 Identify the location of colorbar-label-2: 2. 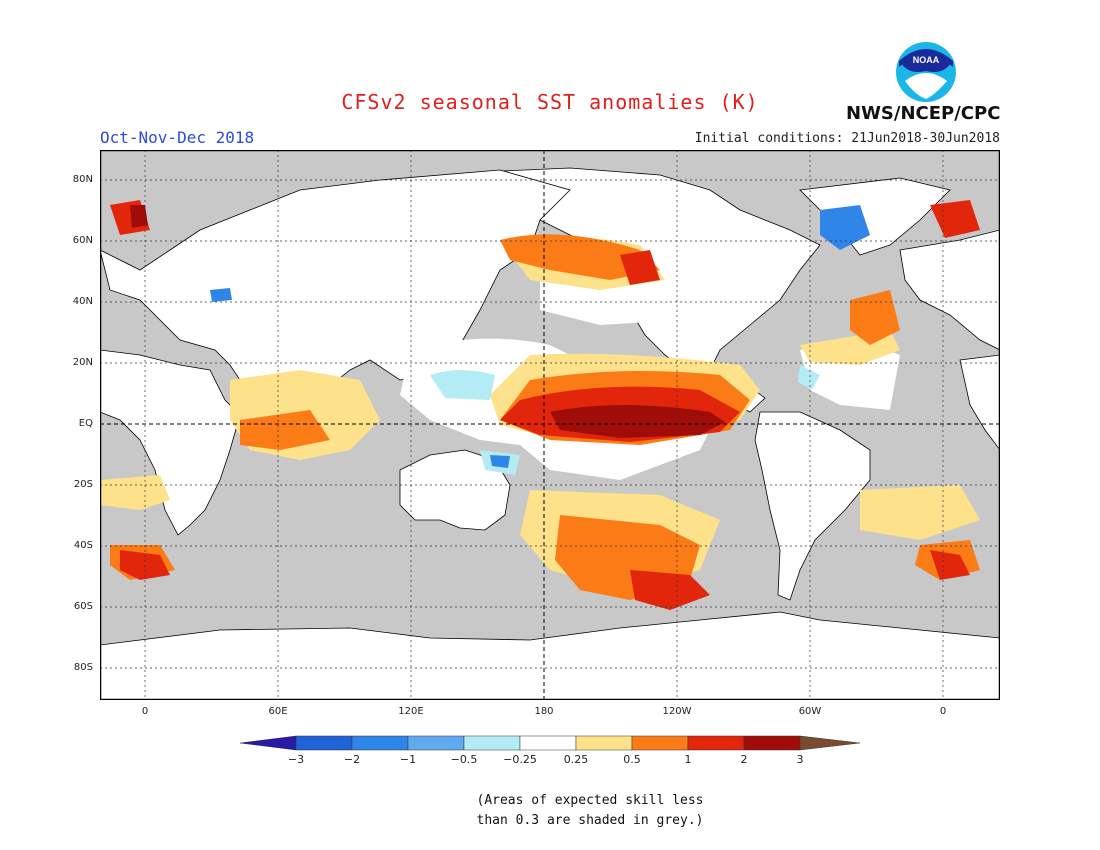
(744, 759).